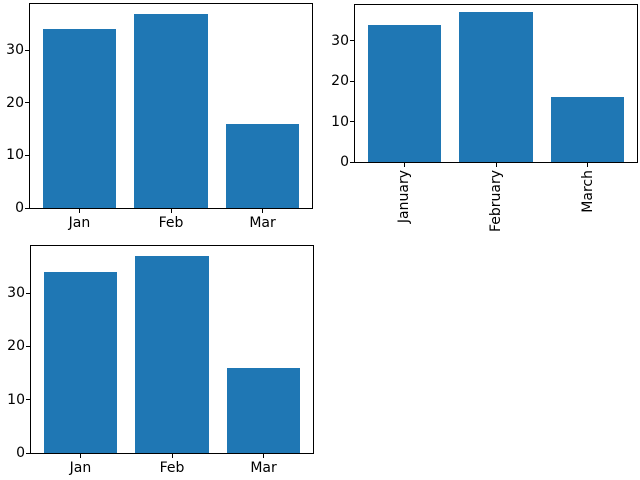 The height and width of the screenshot is (480, 640). What do you see at coordinates (587, 191) in the screenshot?
I see `x-tick-label: March` at bounding box center [587, 191].